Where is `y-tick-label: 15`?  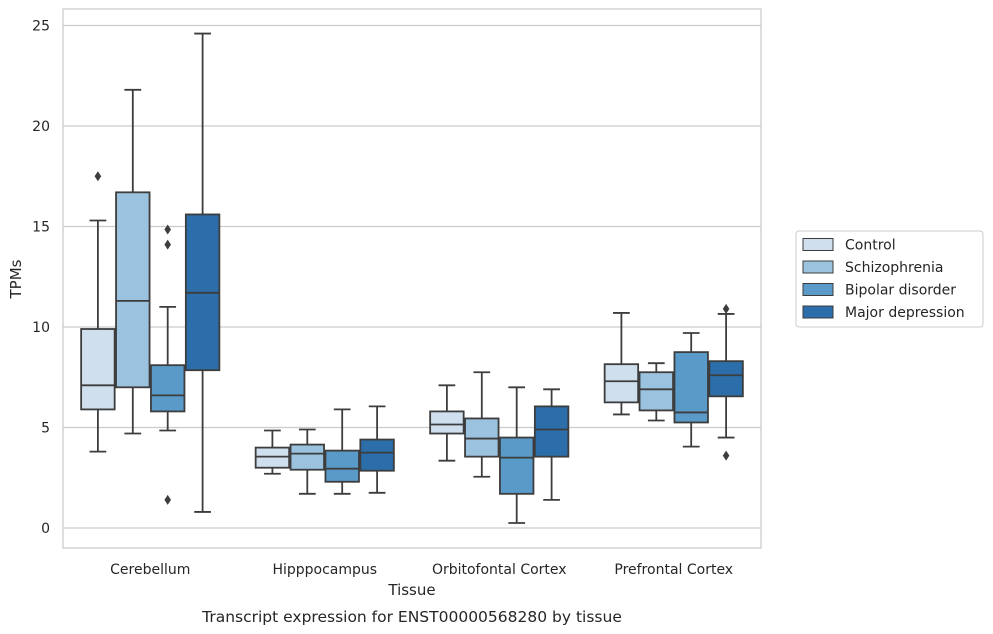 y-tick-label: 15 is located at coordinates (41, 228).